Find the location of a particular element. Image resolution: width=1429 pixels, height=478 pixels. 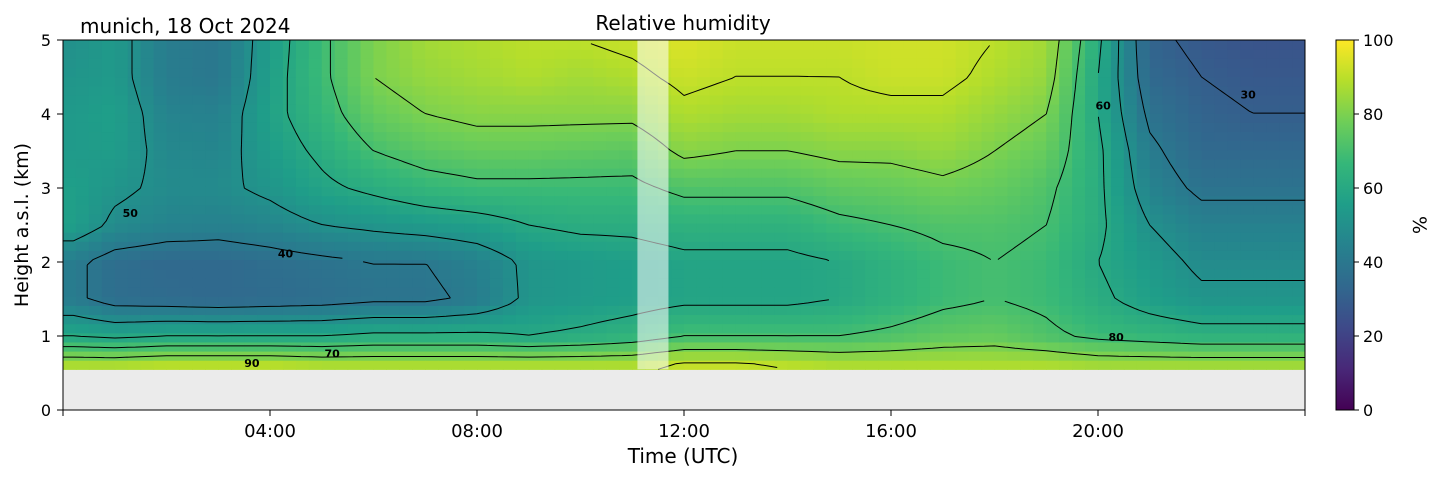

contour-label: 30 is located at coordinates (1248, 95).